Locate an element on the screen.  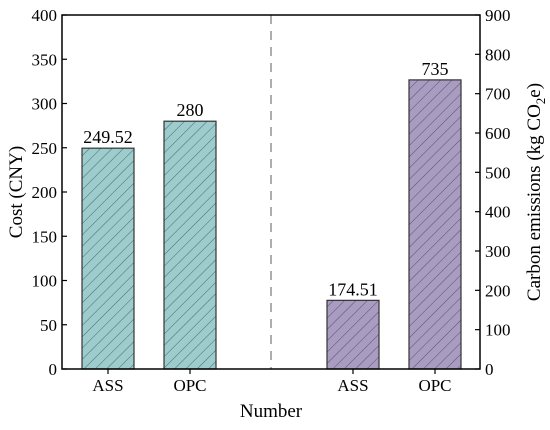
right-axis-title: Carbon emissions (kg CO2e) is located at coordinates (536, 192).